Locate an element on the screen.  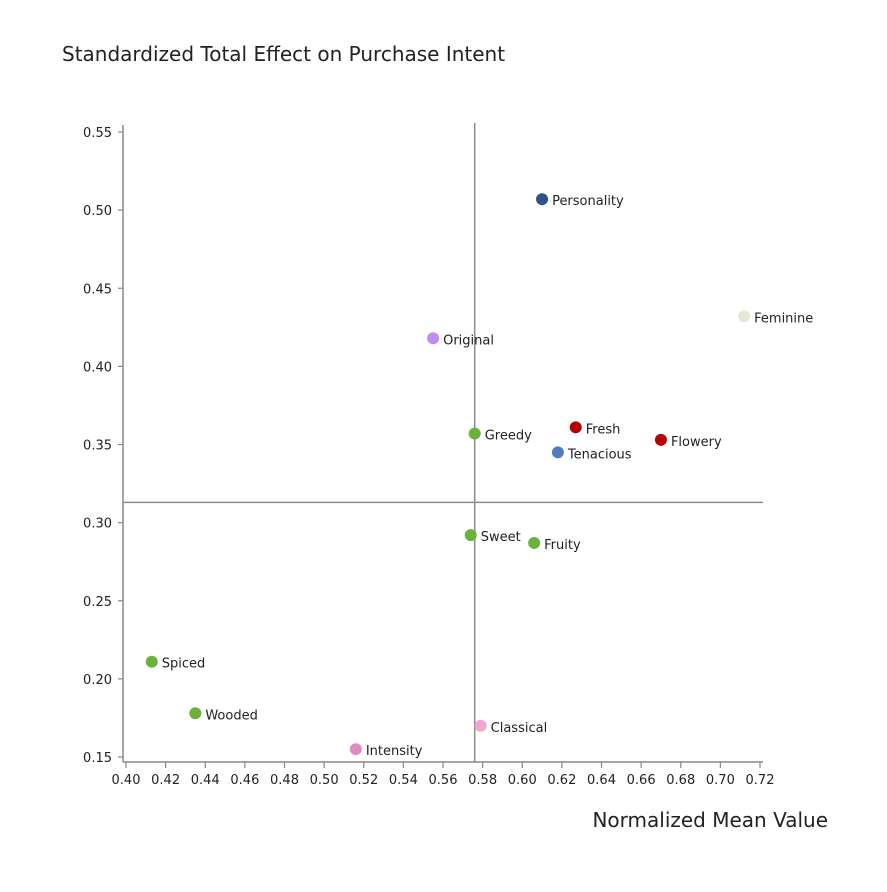
data-point-group: Personality is located at coordinates (580, 201).